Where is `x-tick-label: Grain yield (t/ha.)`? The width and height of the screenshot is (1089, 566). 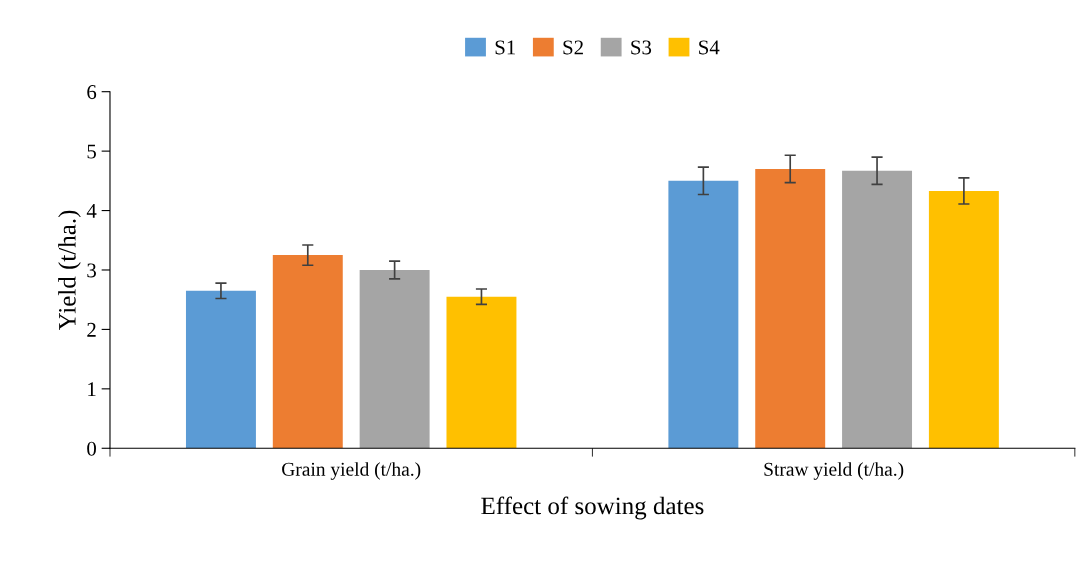 x-tick-label: Grain yield (t/ha.) is located at coordinates (351, 471).